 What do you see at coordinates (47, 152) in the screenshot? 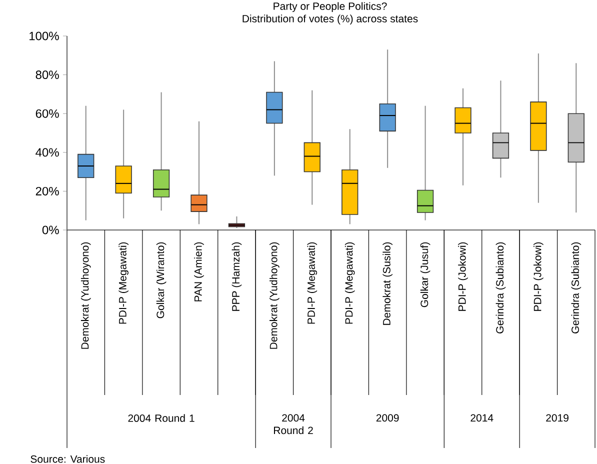
I see `y-tick-label: 40%` at bounding box center [47, 152].